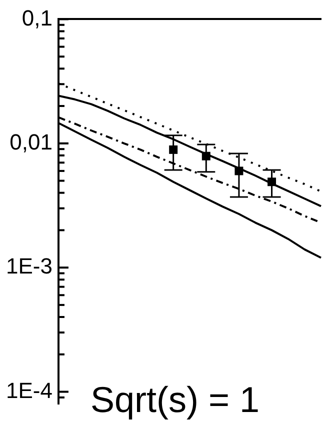 Image resolution: width=327 pixels, height=423 pixels. What do you see at coordinates (175, 399) in the screenshot?
I see `annotation: Sqrt(s) = 1` at bounding box center [175, 399].